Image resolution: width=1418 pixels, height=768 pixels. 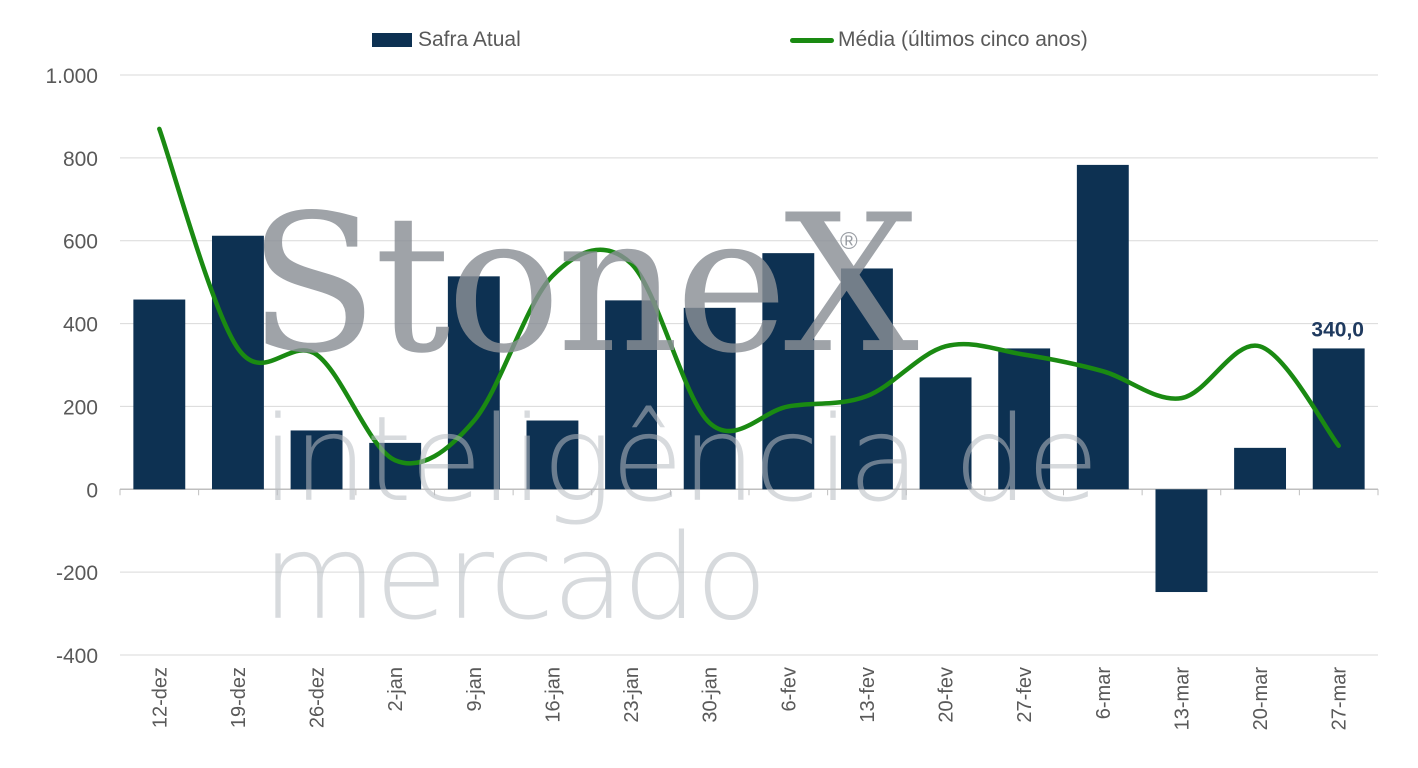 I want to click on x-tick-label: 13-fev, so click(x=868, y=695).